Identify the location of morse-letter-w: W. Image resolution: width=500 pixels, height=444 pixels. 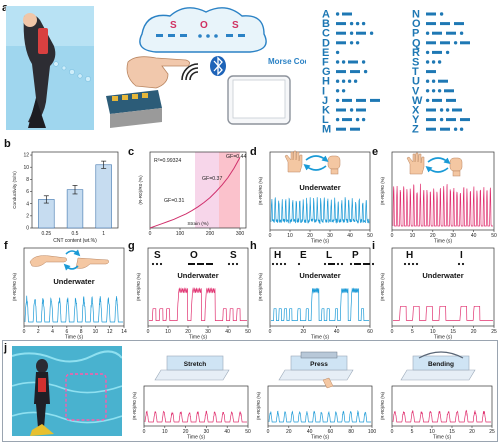
(417, 101).